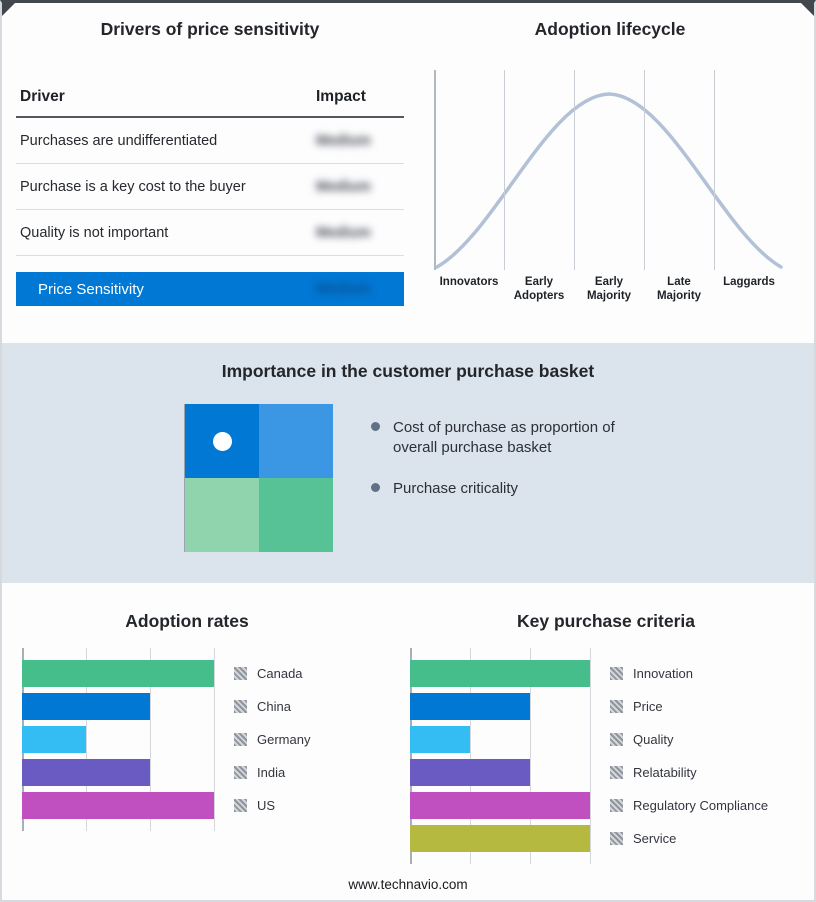 The height and width of the screenshot is (902, 816). Describe the element at coordinates (456, 488) in the screenshot. I see `bullet-text: Purchase criticality` at that location.